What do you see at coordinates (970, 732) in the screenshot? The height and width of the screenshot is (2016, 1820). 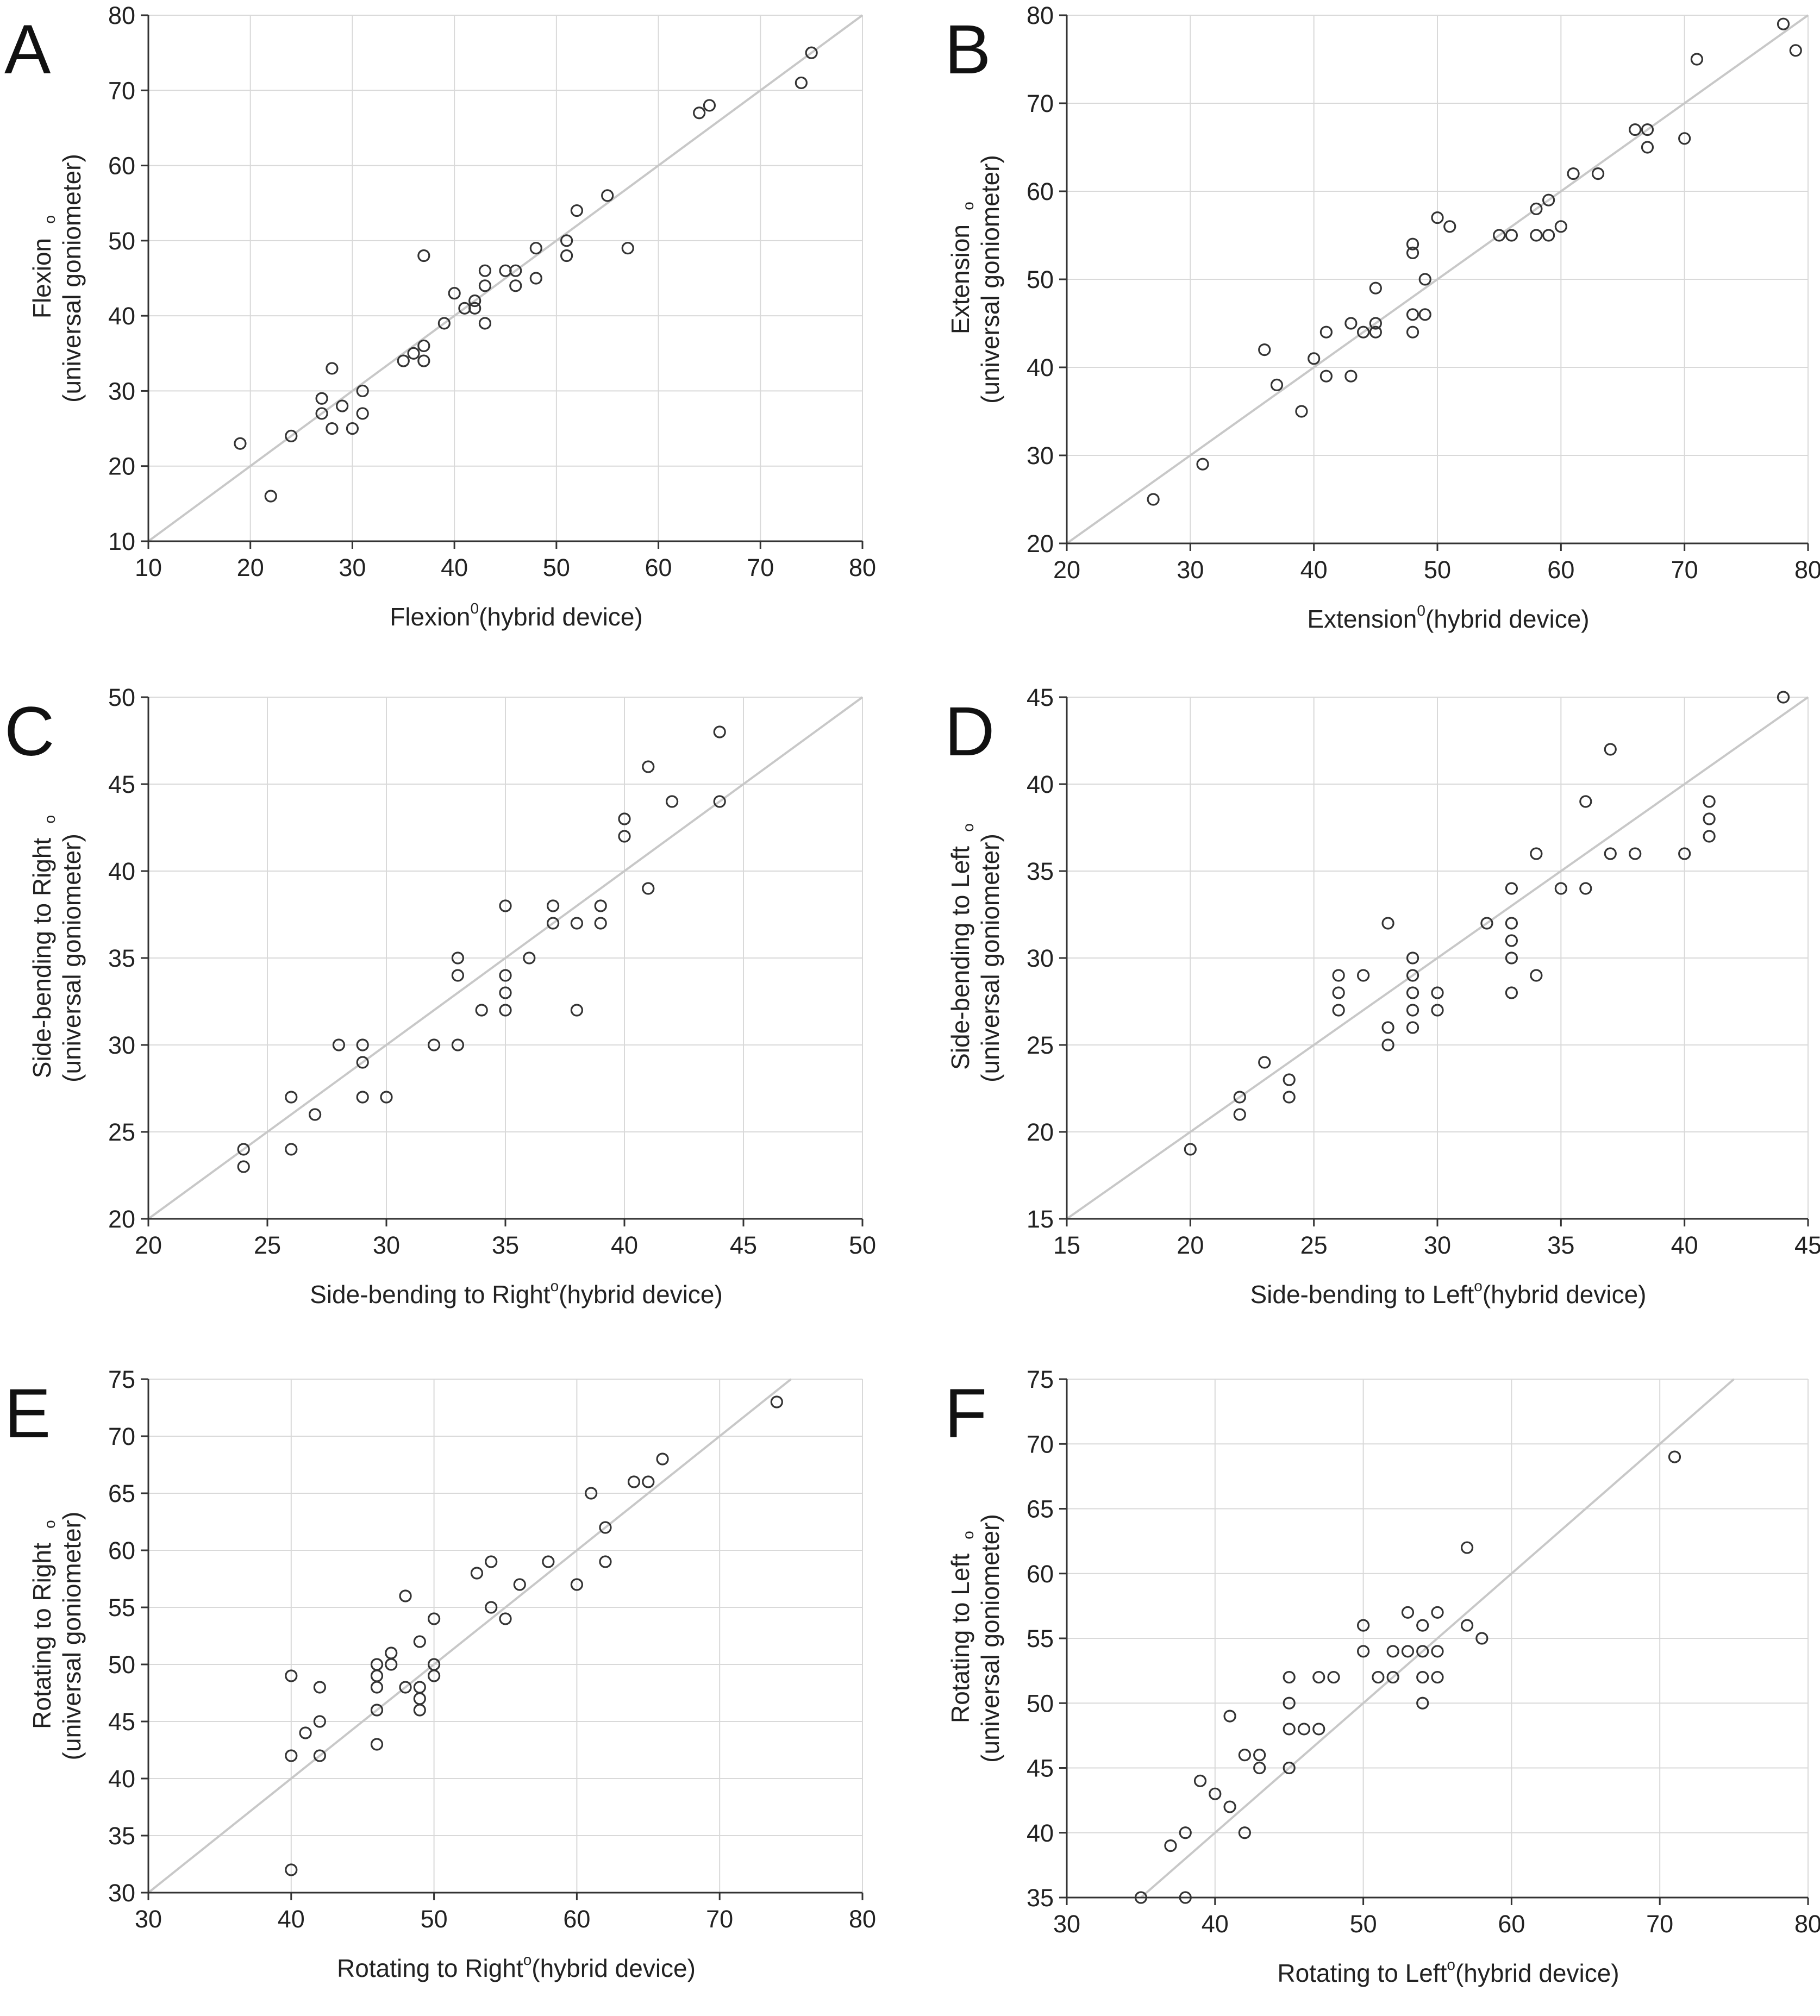 I see `panel-letter: D` at bounding box center [970, 732].